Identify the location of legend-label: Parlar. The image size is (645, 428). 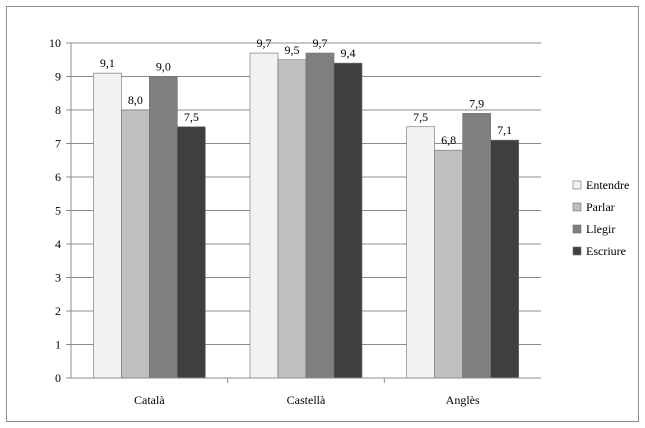
(600, 207).